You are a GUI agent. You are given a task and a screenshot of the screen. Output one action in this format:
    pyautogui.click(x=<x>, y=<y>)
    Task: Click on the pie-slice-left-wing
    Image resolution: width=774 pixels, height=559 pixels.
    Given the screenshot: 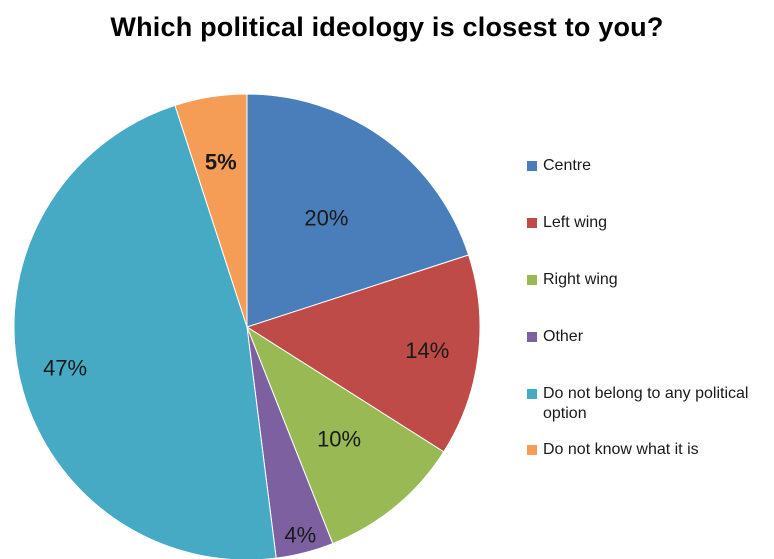 What is the action you would take?
    pyautogui.click(x=363, y=353)
    